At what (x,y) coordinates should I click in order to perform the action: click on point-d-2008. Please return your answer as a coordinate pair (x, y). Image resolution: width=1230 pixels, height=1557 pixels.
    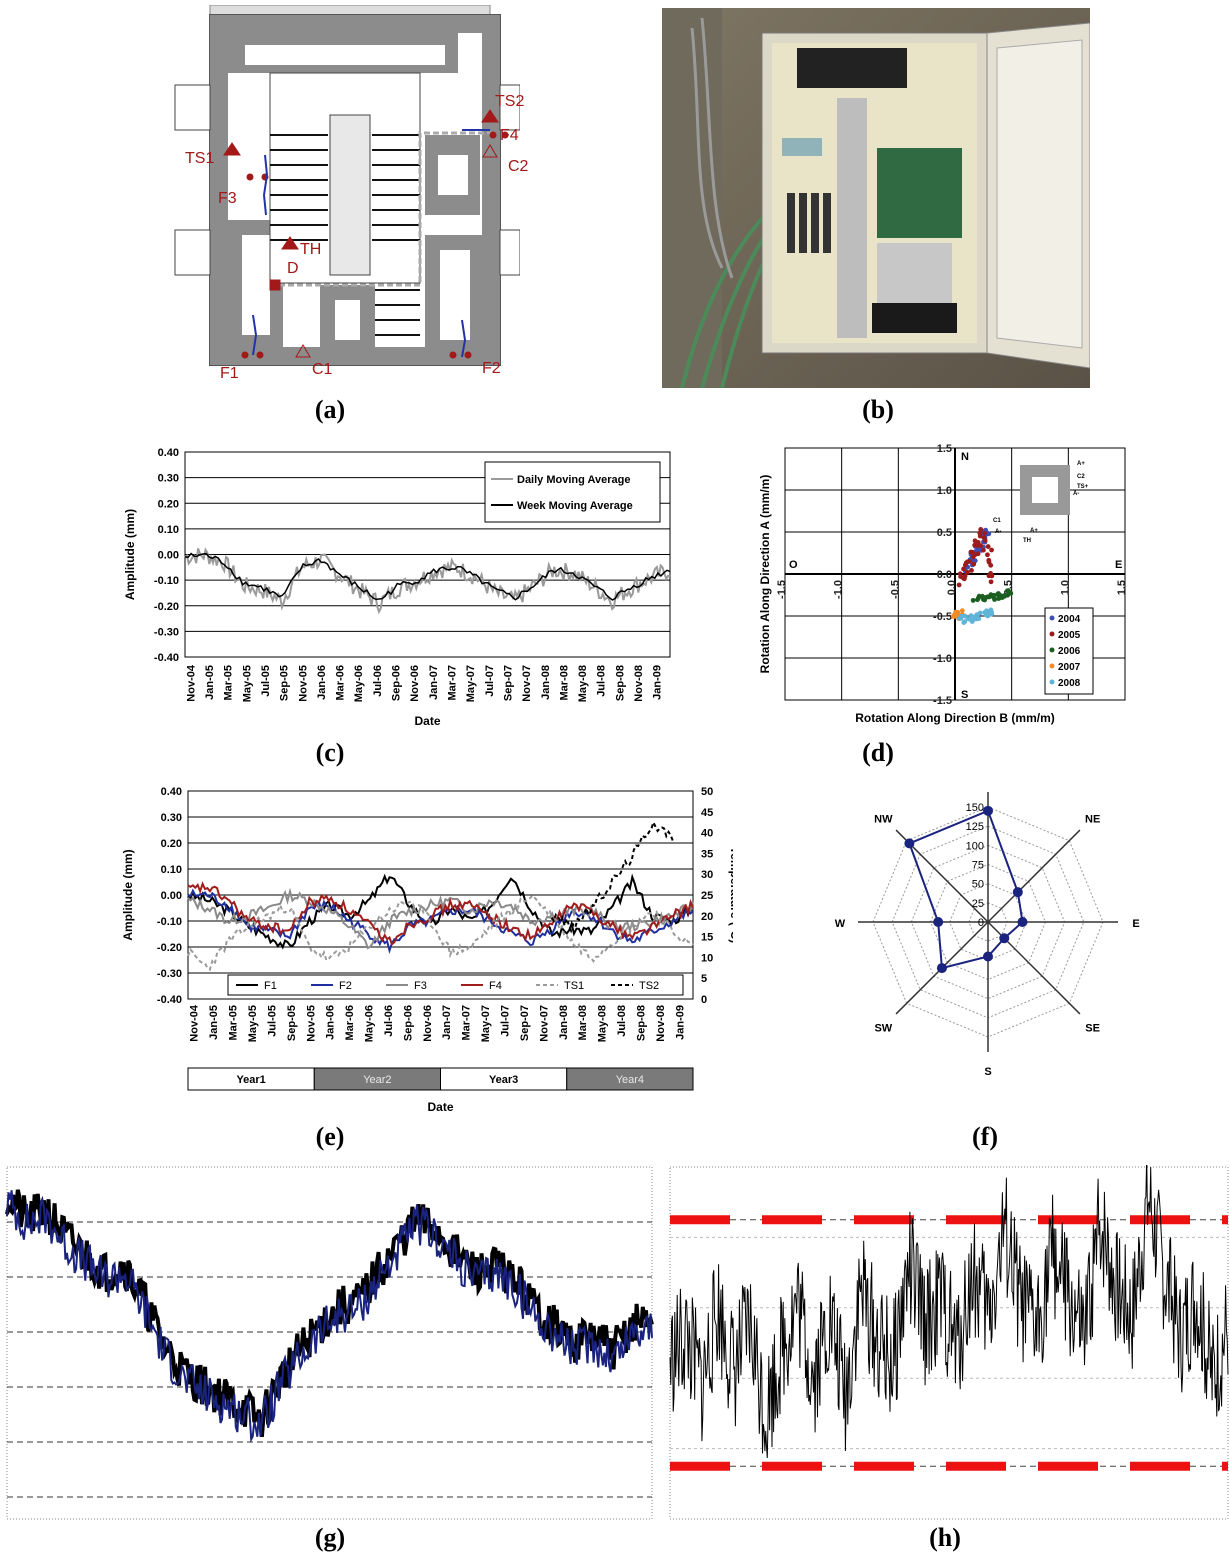
    Looking at the image, I should click on (977, 615).